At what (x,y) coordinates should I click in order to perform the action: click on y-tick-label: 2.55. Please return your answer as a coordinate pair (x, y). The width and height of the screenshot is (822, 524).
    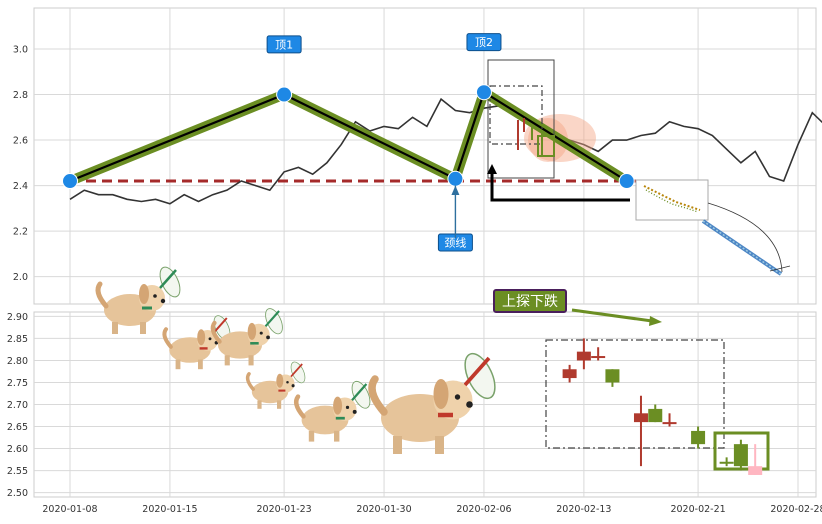
    Looking at the image, I should click on (17, 471).